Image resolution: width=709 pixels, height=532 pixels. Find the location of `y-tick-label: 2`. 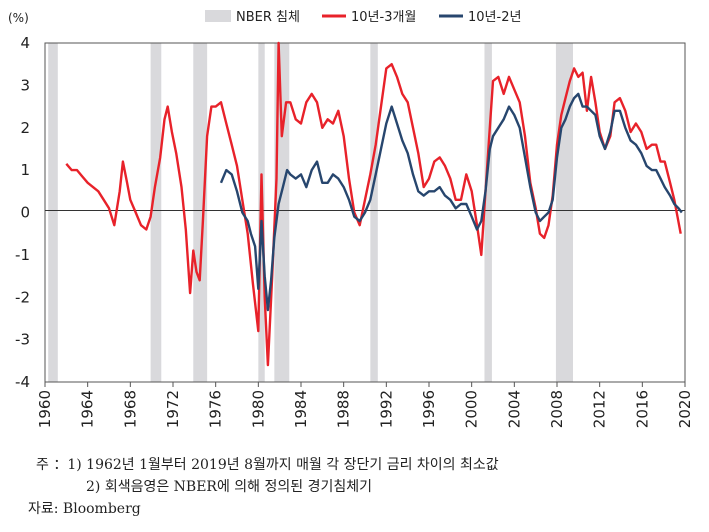

y-tick-label: 2 is located at coordinates (25, 128).